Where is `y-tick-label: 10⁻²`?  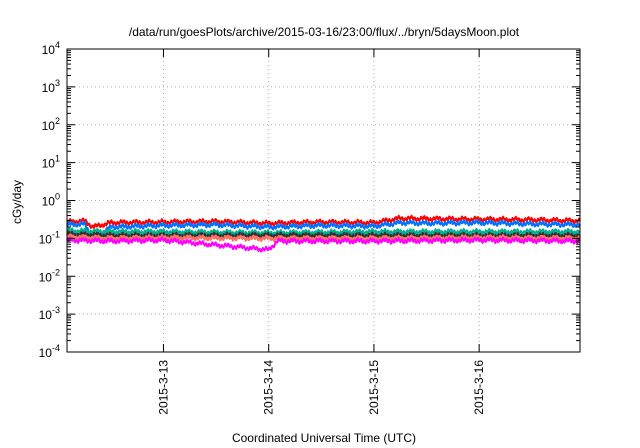
y-tick-label: 10⁻² is located at coordinates (49, 275).